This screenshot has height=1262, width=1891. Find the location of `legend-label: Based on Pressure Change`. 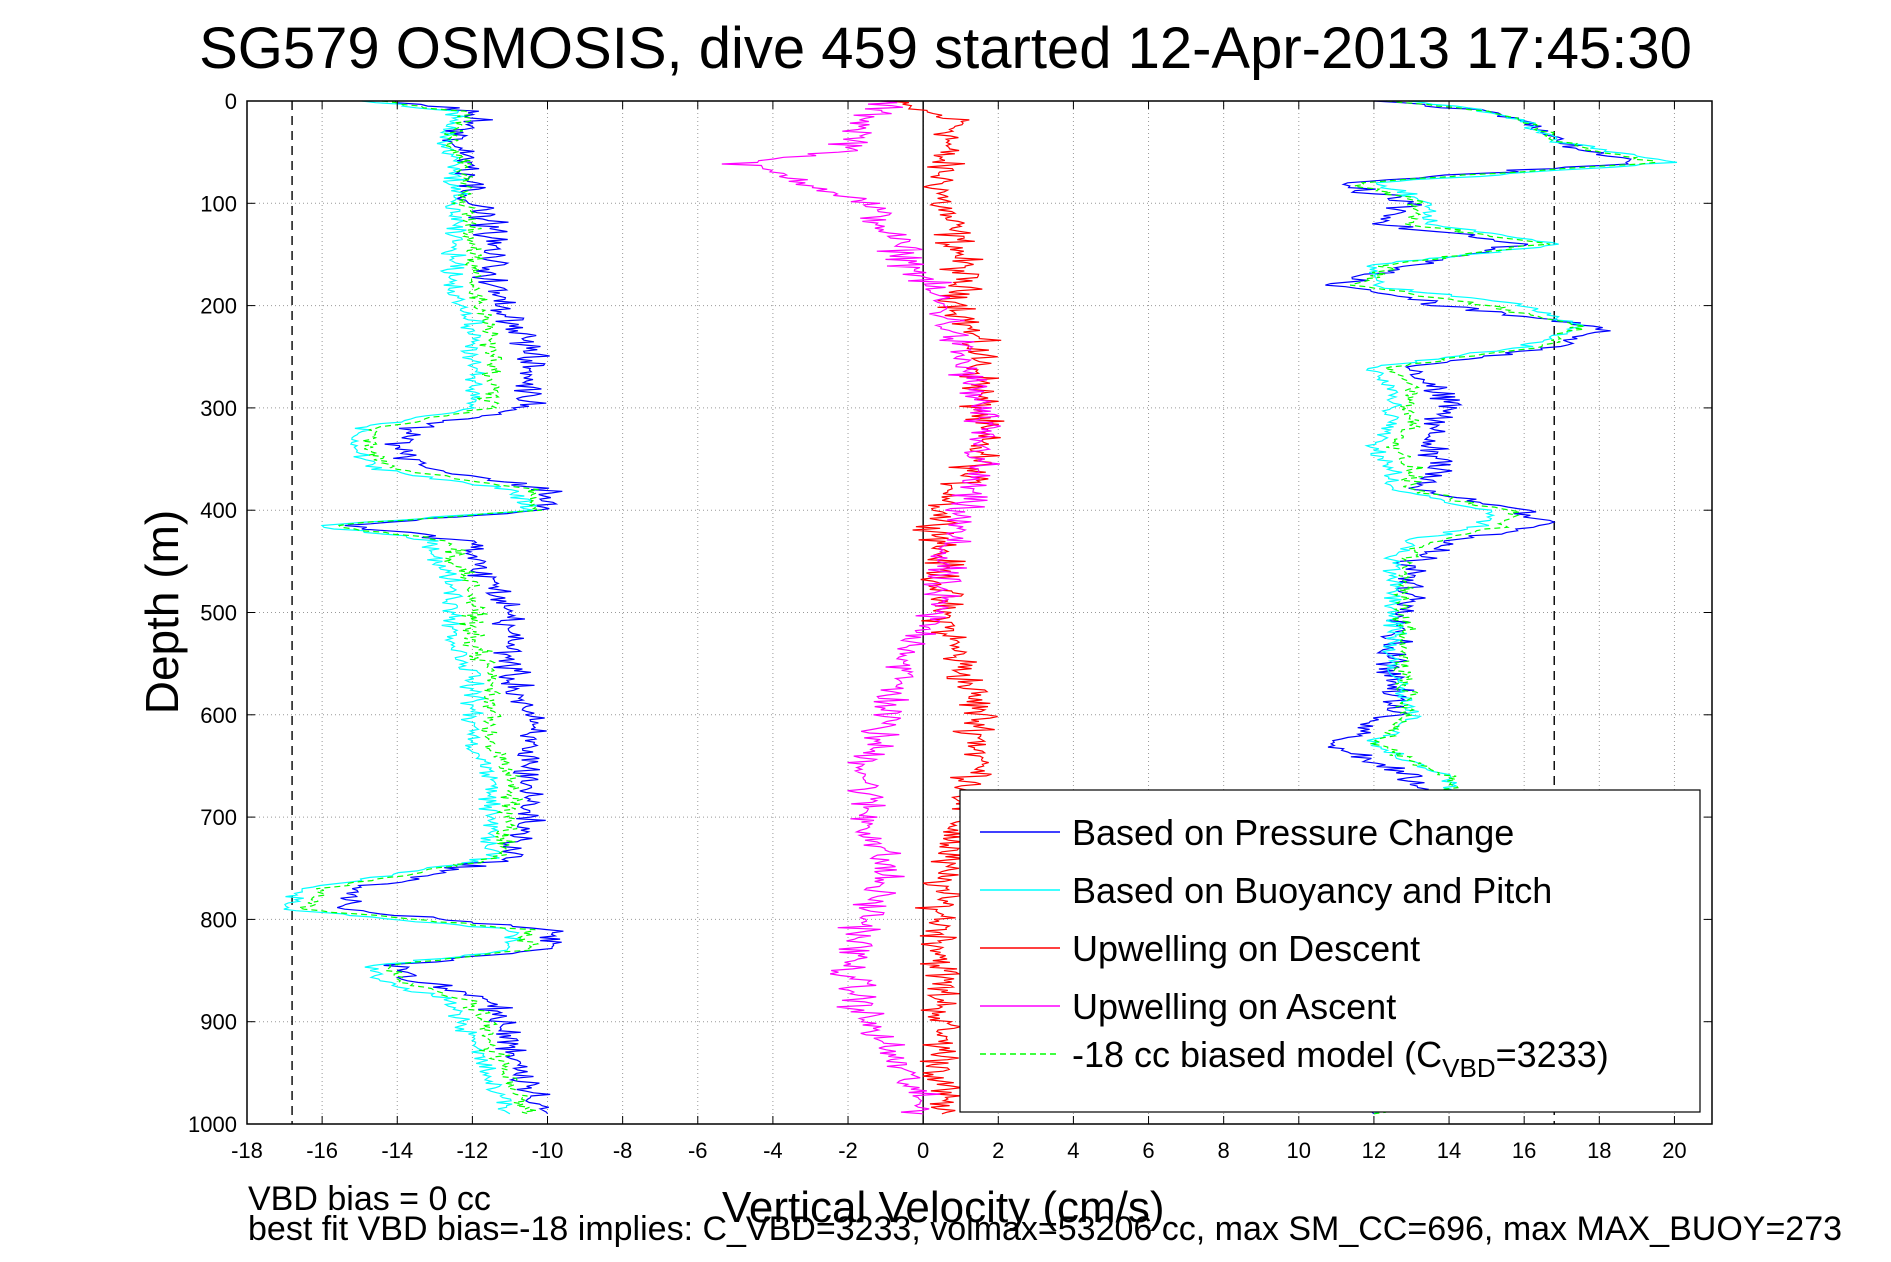

legend-label: Based on Pressure Change is located at coordinates (1293, 832).